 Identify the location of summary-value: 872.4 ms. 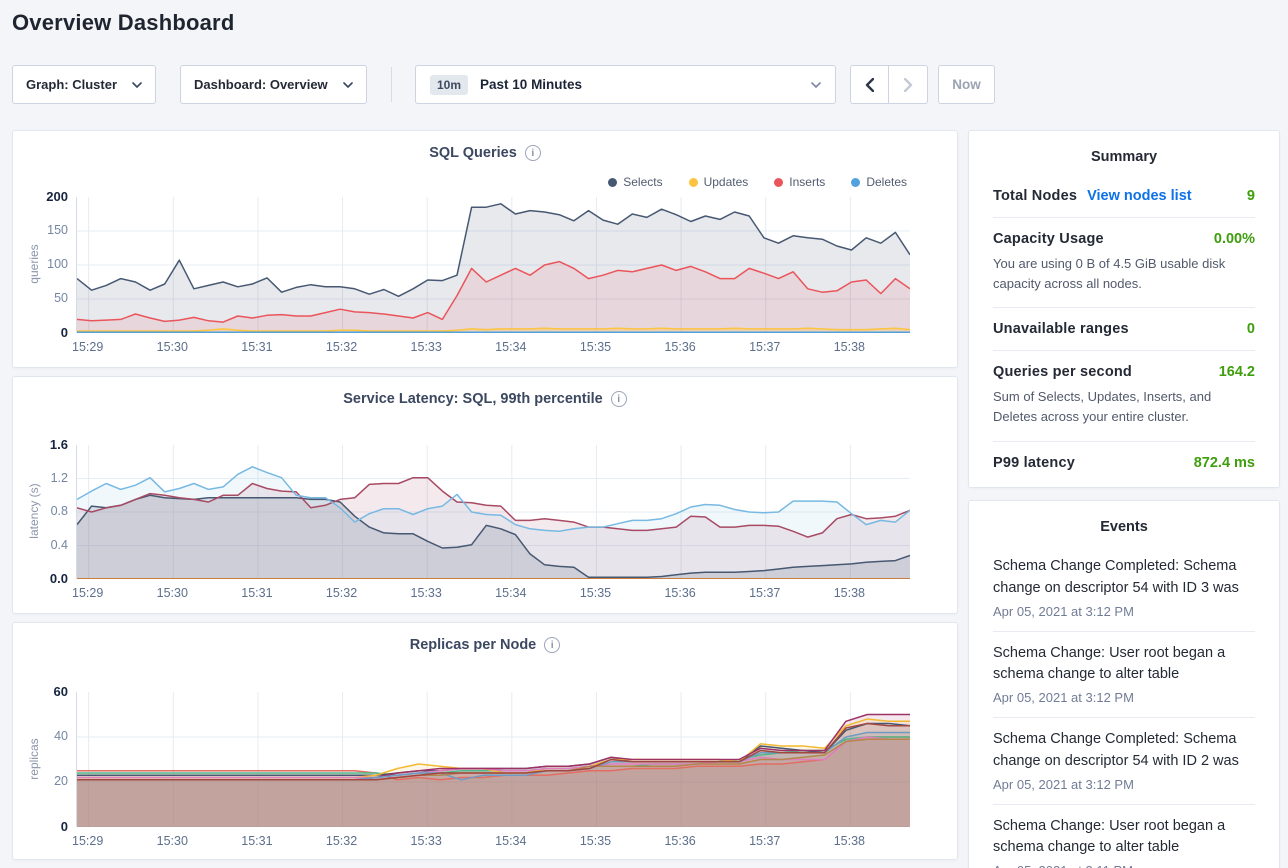
(1224, 462).